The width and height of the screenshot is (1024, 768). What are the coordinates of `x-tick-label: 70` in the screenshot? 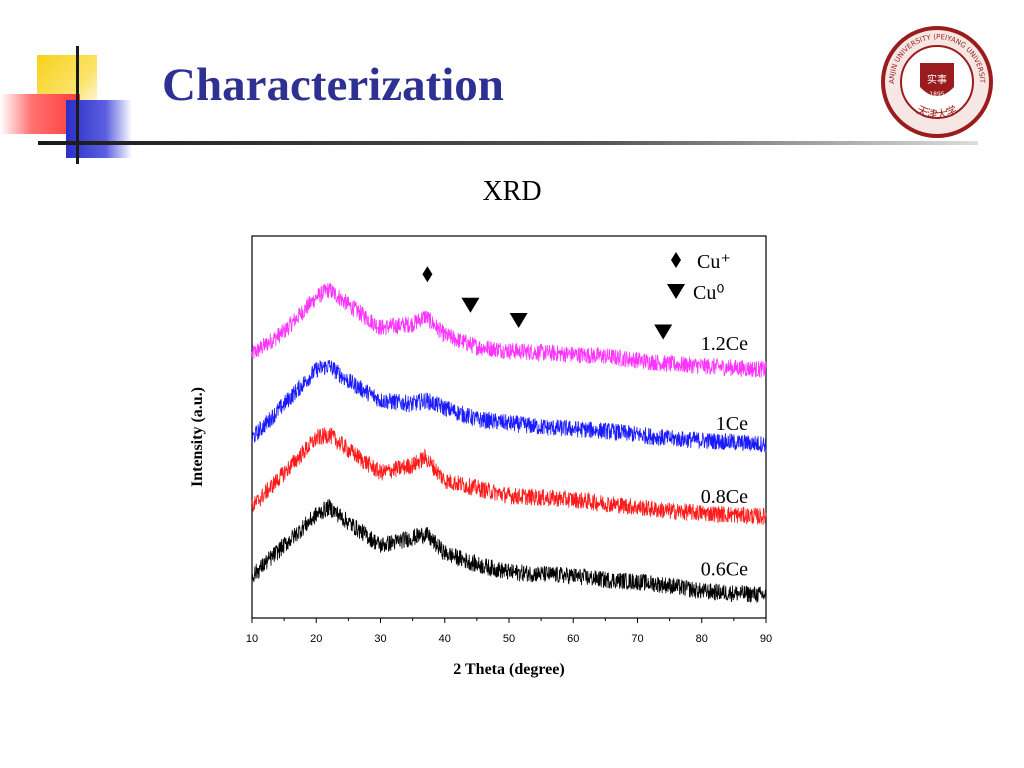 It's located at (637, 639).